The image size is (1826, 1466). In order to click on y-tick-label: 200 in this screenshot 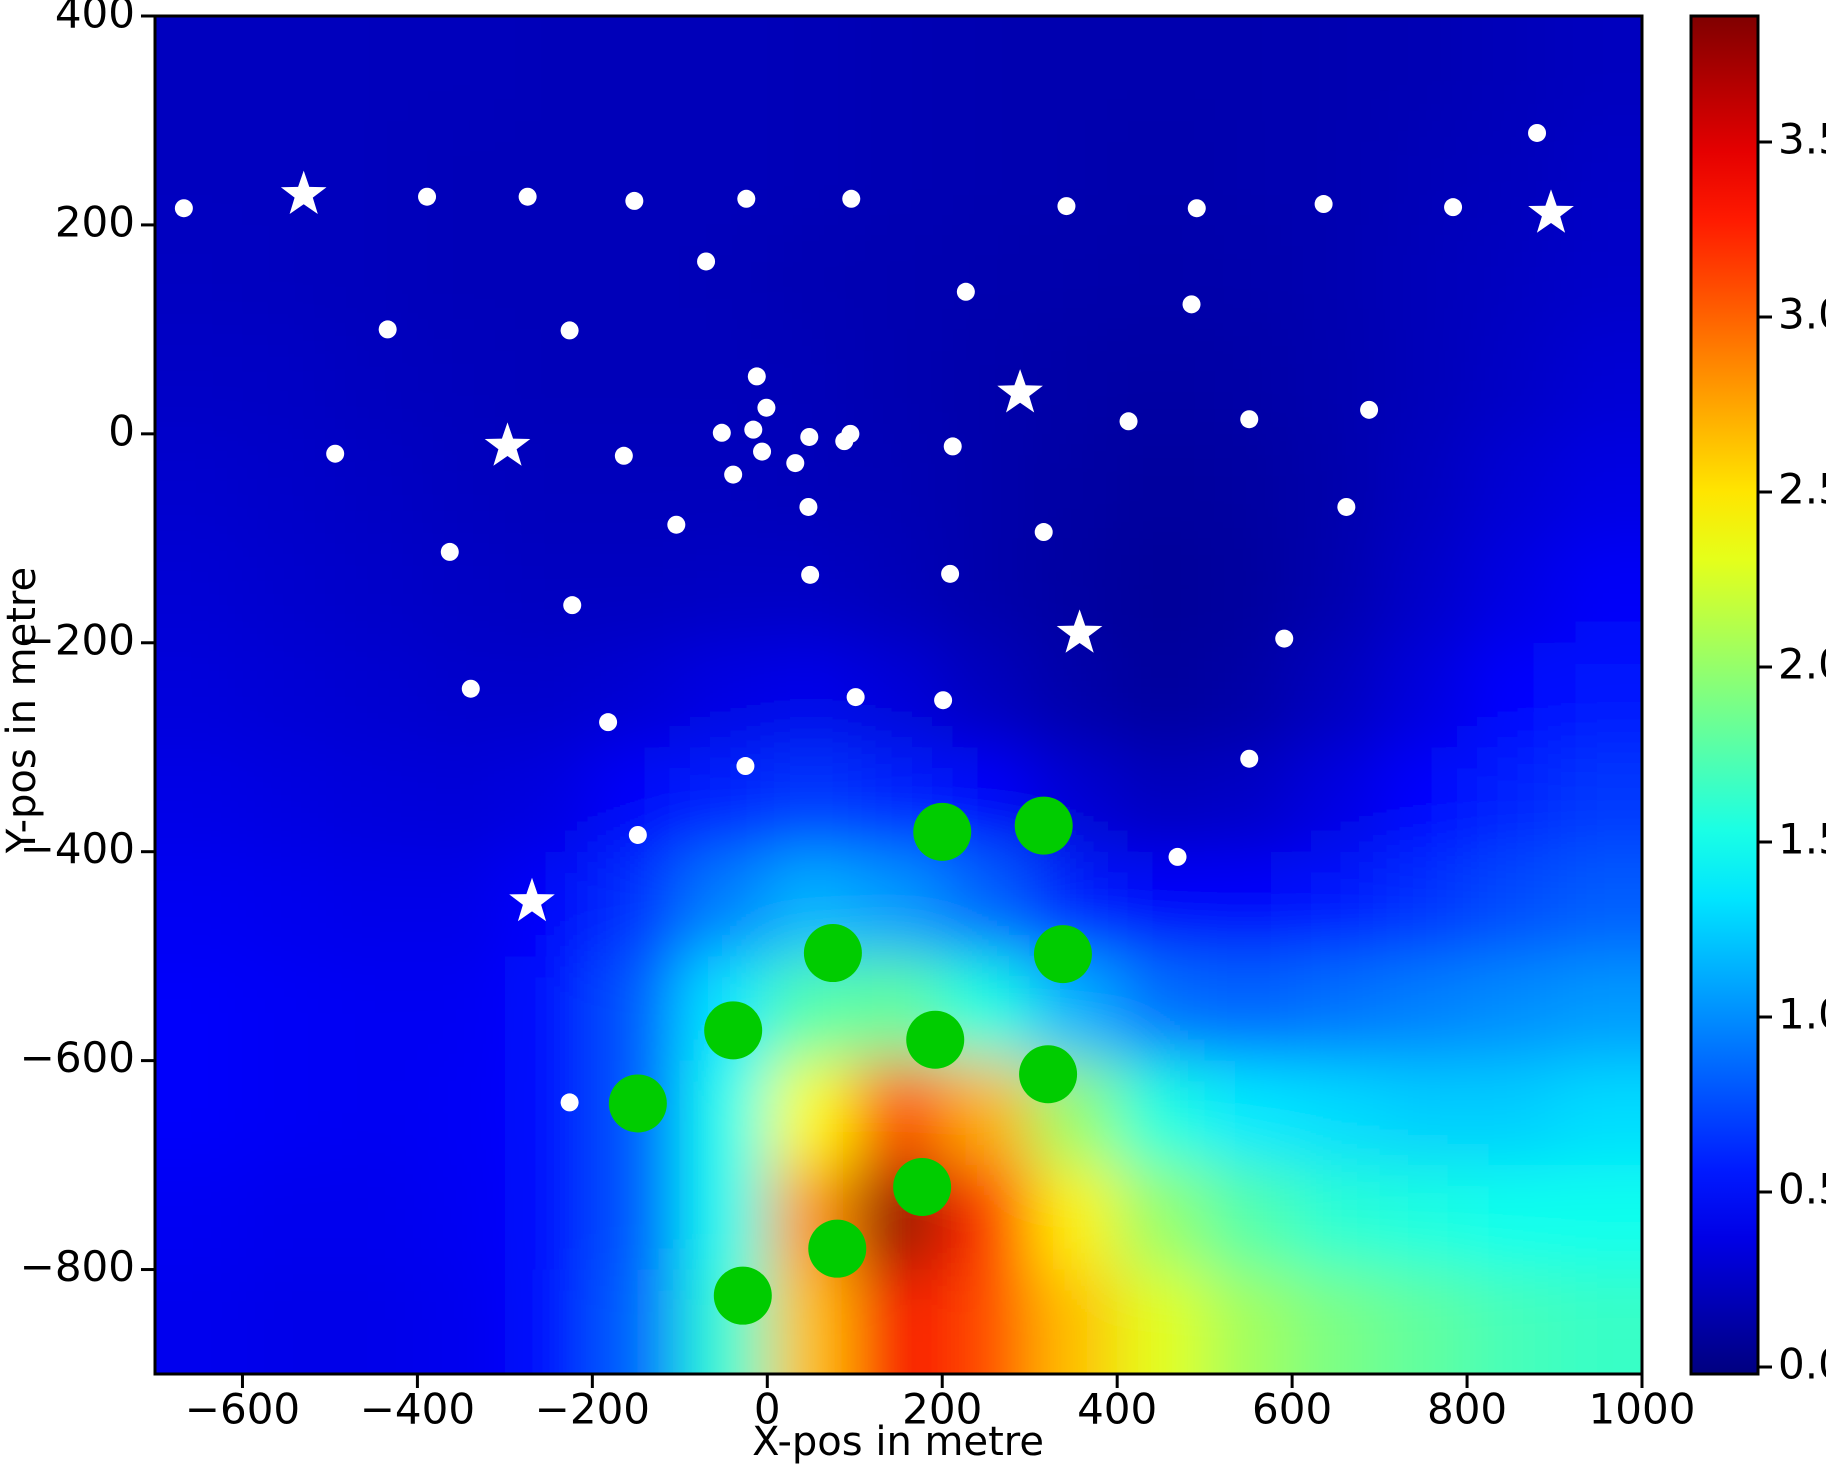, I will do `click(95, 221)`.